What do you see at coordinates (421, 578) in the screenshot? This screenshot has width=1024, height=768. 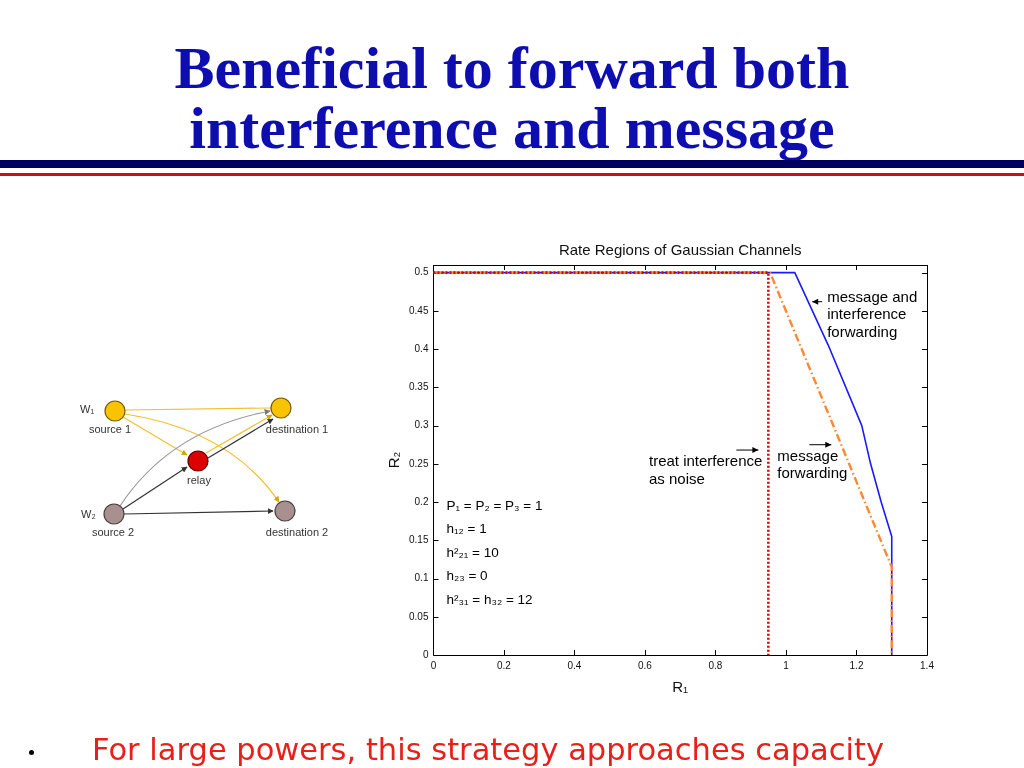 I see `y-tick-label: 0.1` at bounding box center [421, 578].